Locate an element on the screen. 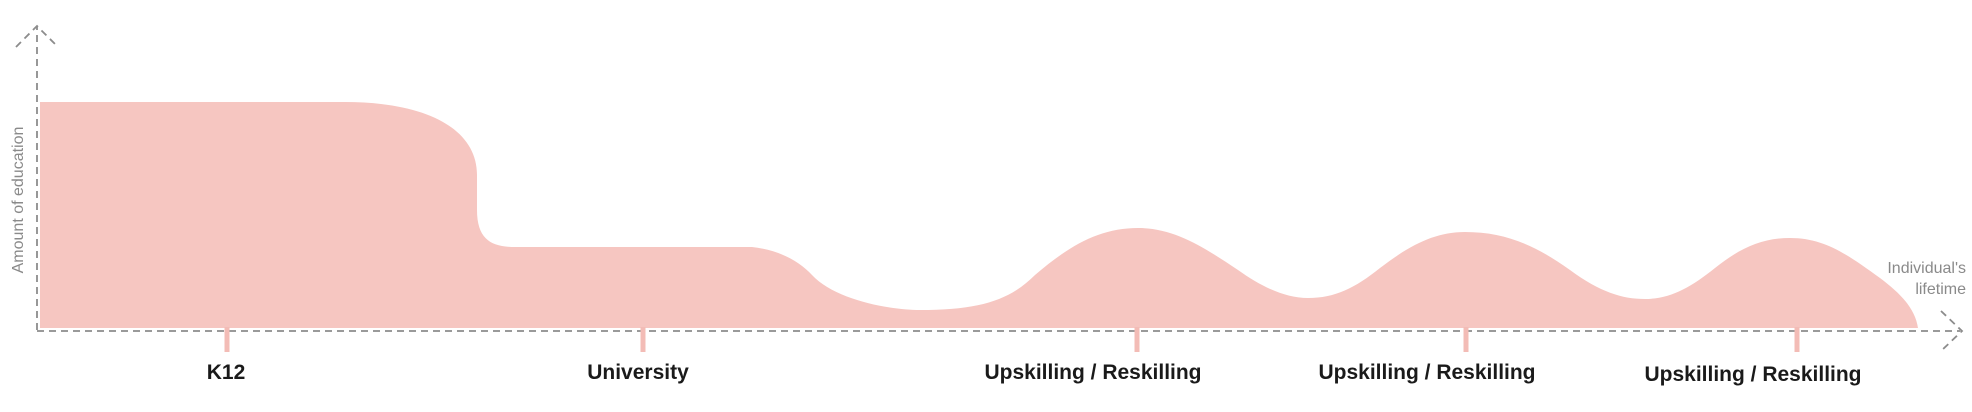 Image resolution: width=1972 pixels, height=412 pixels. stage-label-university: University is located at coordinates (638, 372).